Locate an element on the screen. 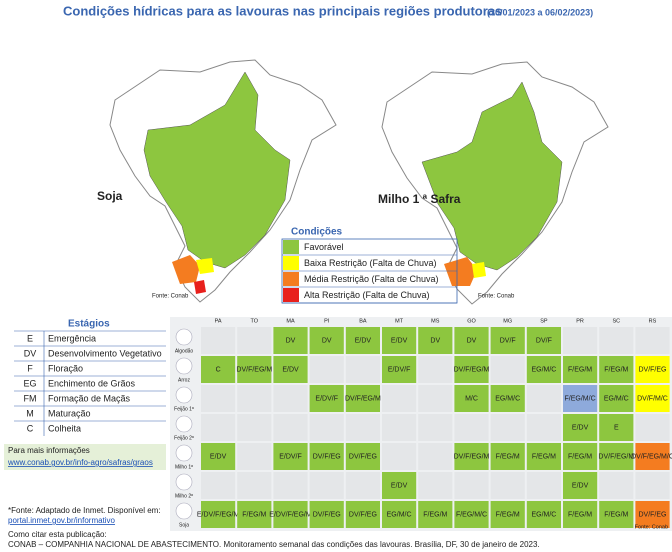 This screenshot has height=552, width=672. stage-name: Colheita is located at coordinates (64, 428).